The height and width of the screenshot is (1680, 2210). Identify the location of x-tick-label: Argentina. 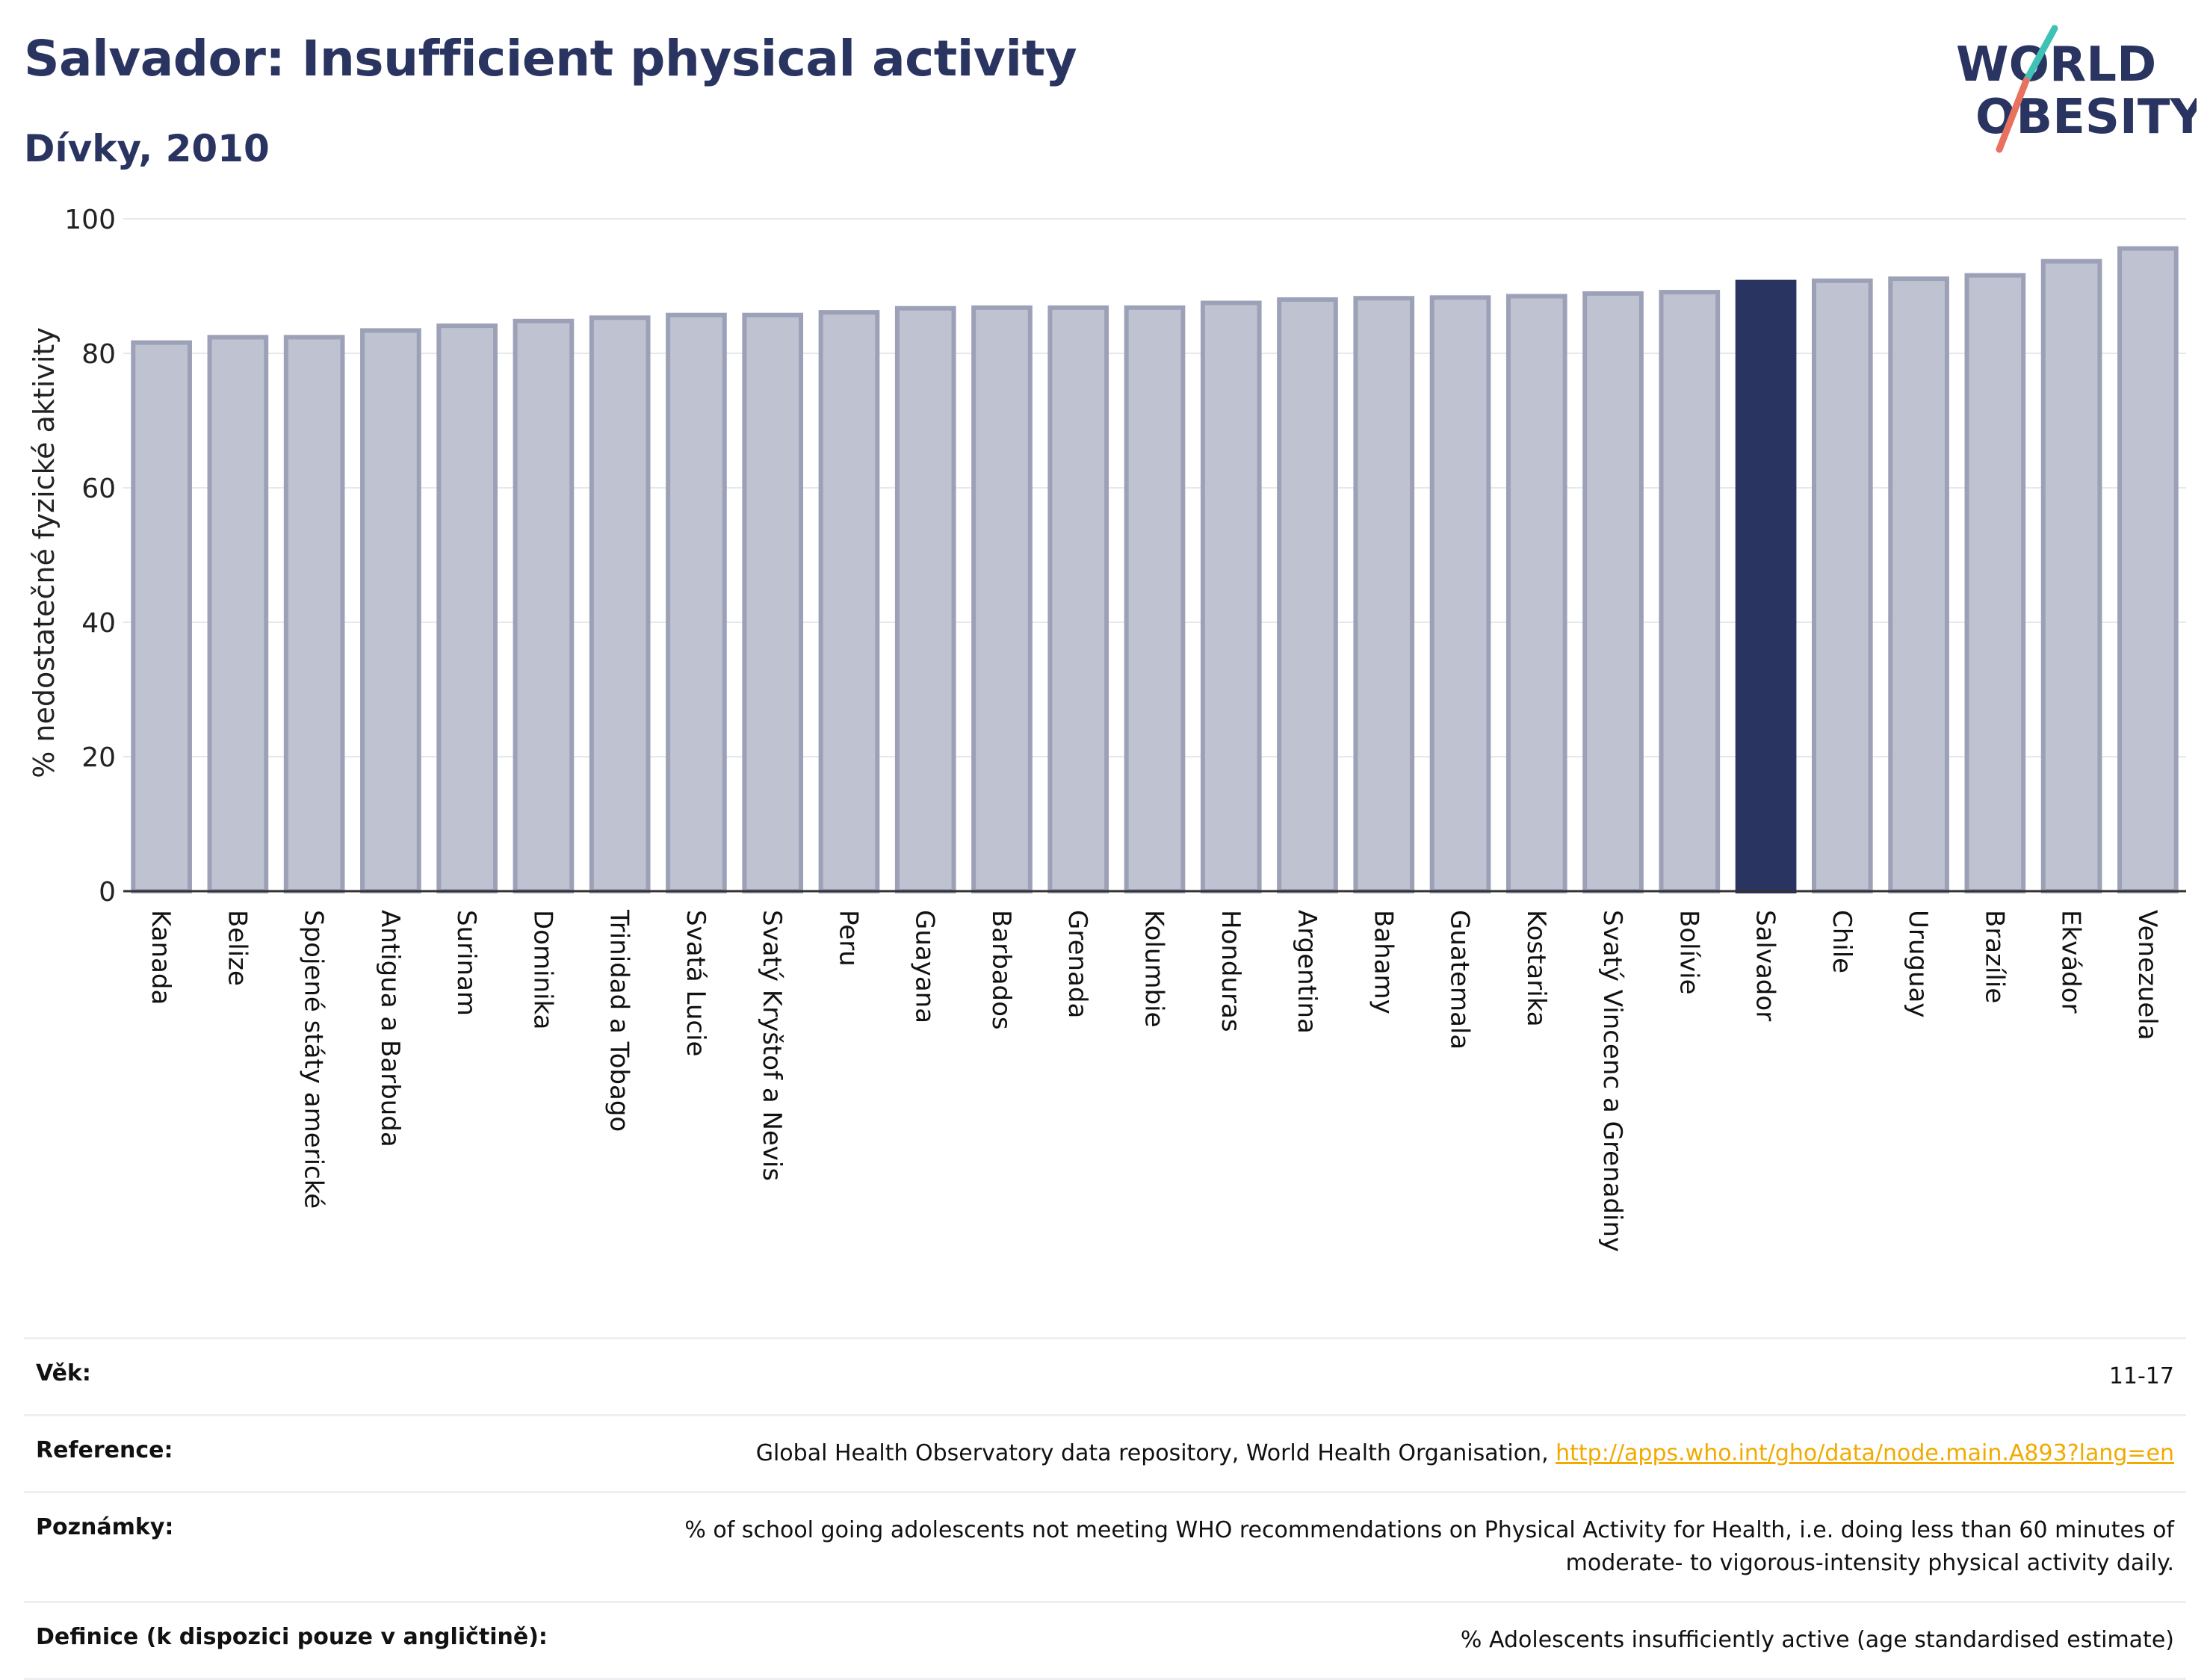
(1307, 972).